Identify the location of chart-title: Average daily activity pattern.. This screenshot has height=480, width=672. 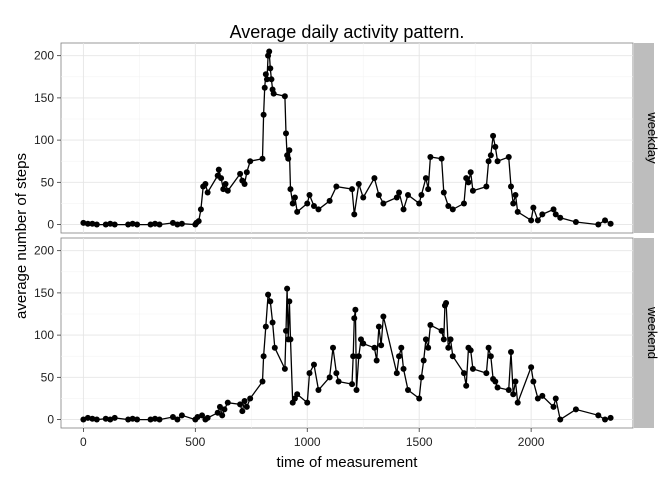
(347, 32).